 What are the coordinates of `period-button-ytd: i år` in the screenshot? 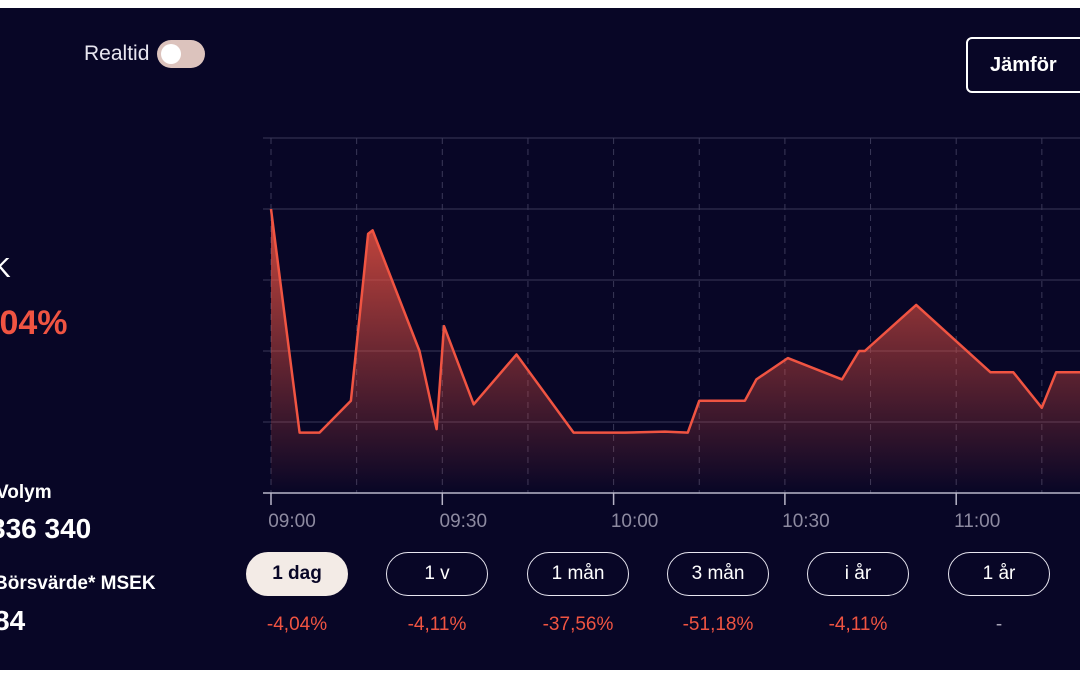 It's located at (858, 574).